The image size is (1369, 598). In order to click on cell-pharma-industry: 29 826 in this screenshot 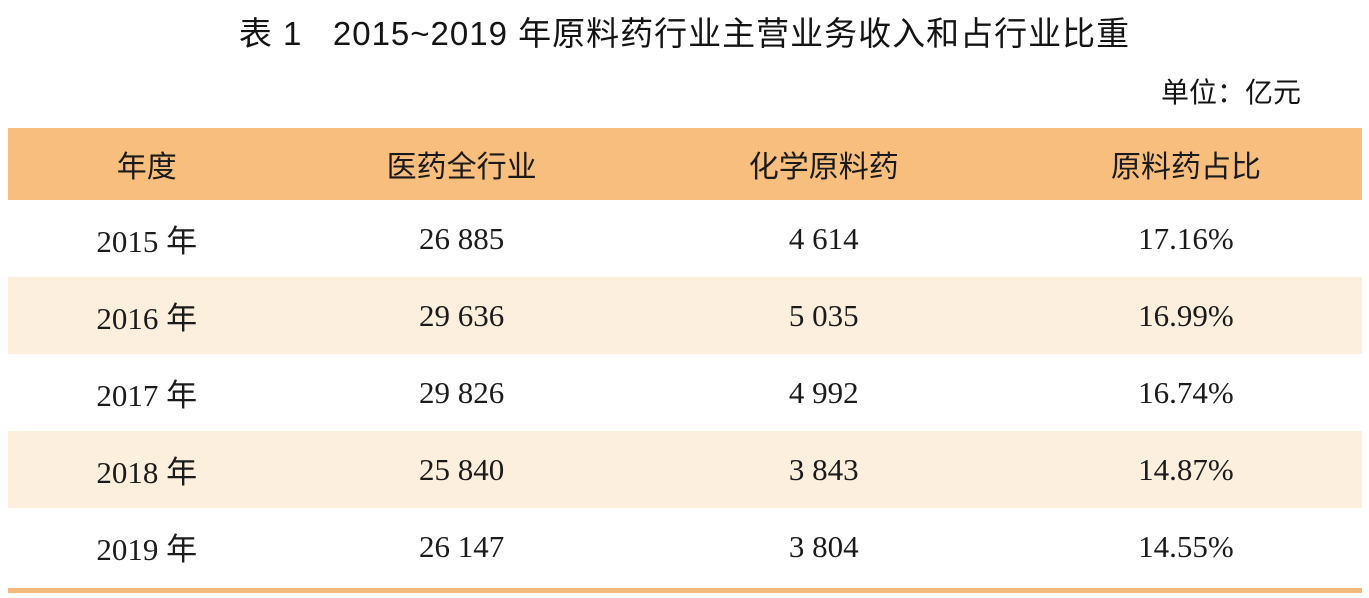, I will do `click(461, 392)`.